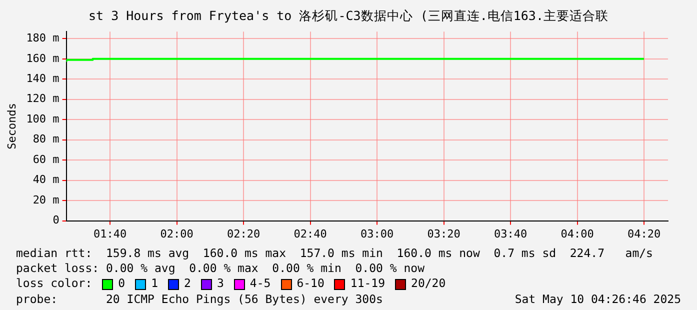  I want to click on x-tick-label: 03:40, so click(511, 233).